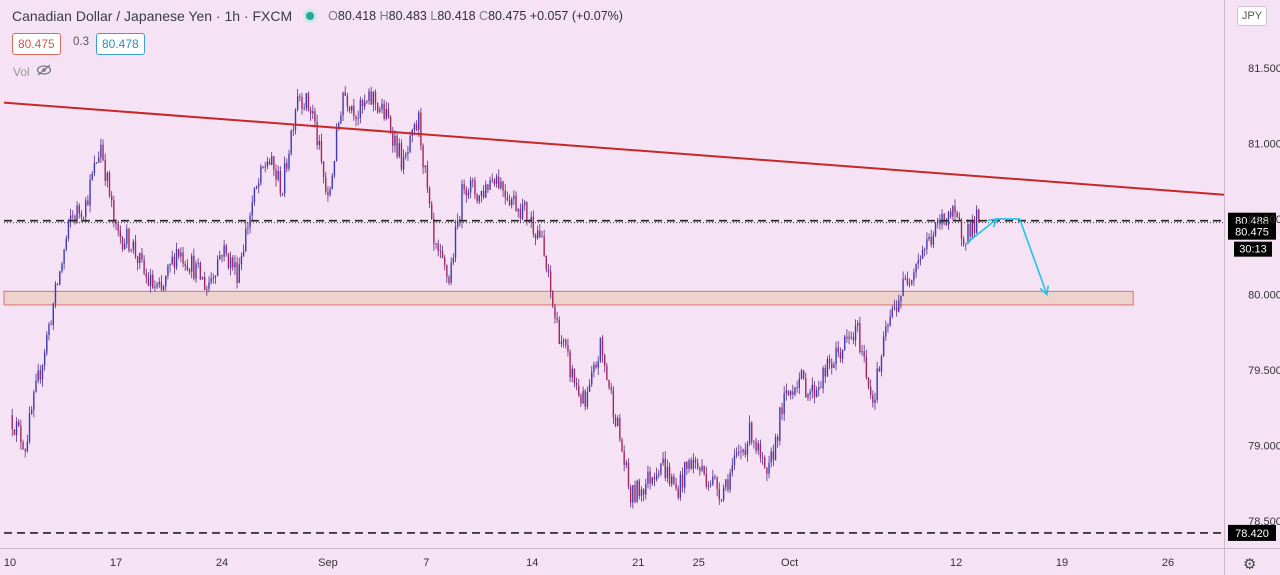 Image resolution: width=1280 pixels, height=575 pixels. What do you see at coordinates (1252, 534) in the screenshot?
I see `price-level-tag-label: 78.420` at bounding box center [1252, 534].